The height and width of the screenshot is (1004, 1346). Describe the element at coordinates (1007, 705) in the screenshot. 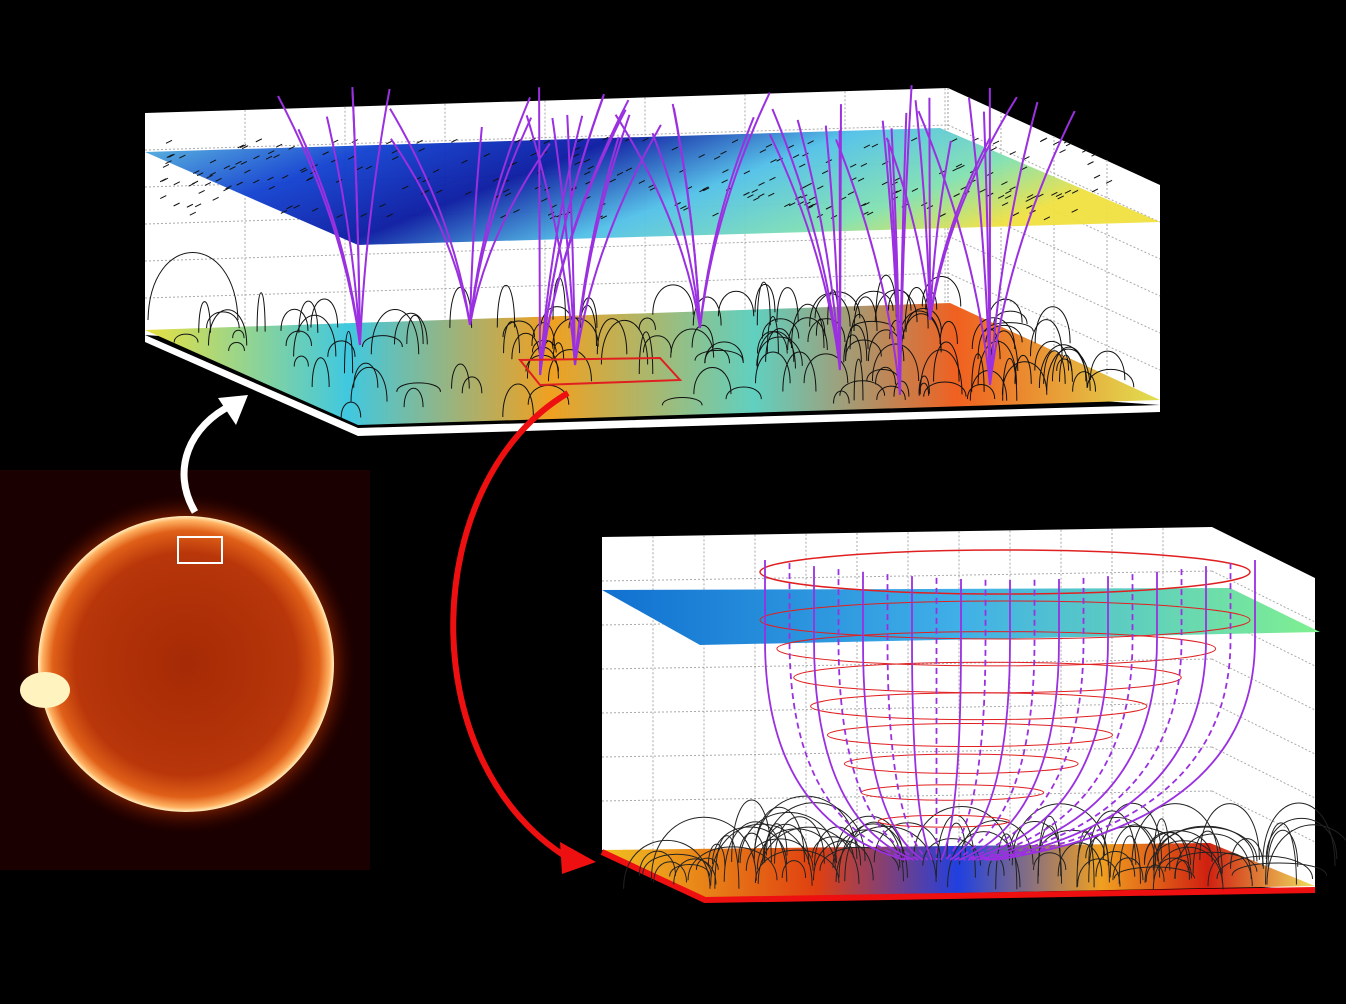

I see `funnel` at that location.